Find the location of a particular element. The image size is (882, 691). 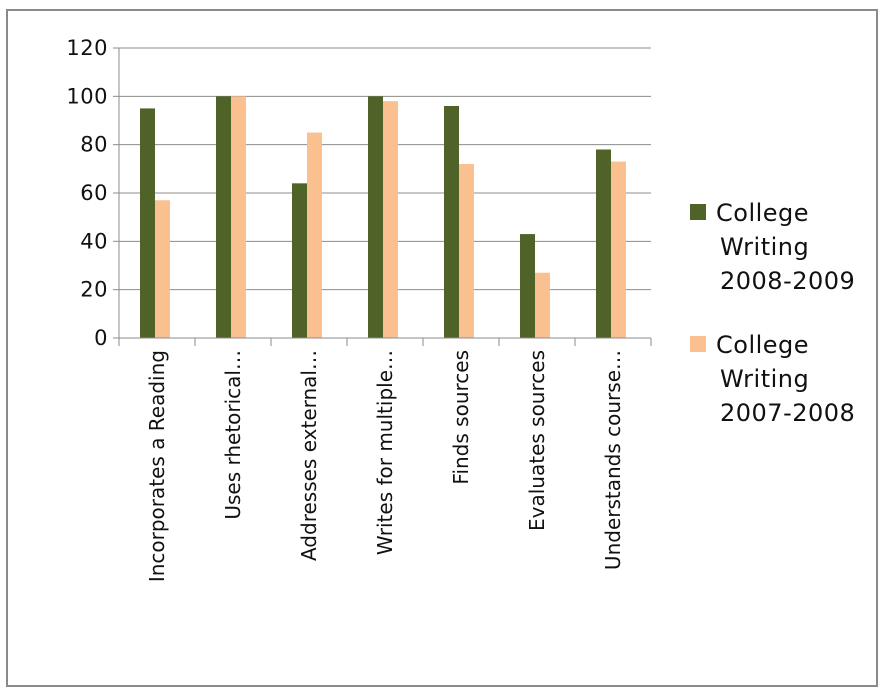

y-tick-label: 80 is located at coordinates (94, 145).